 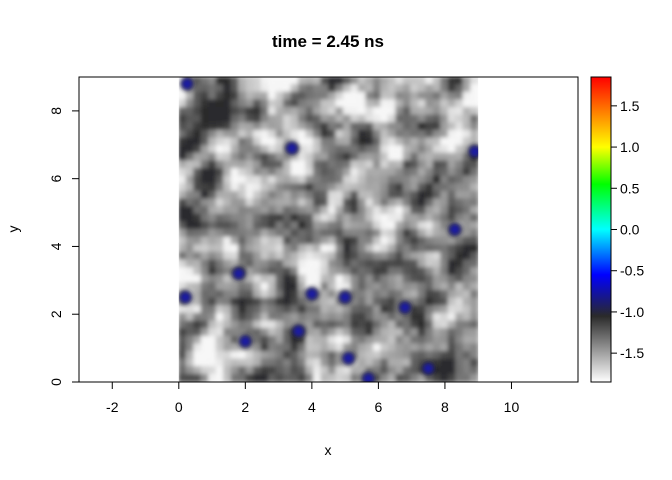 I want to click on heatmap-spot, so click(x=292, y=148).